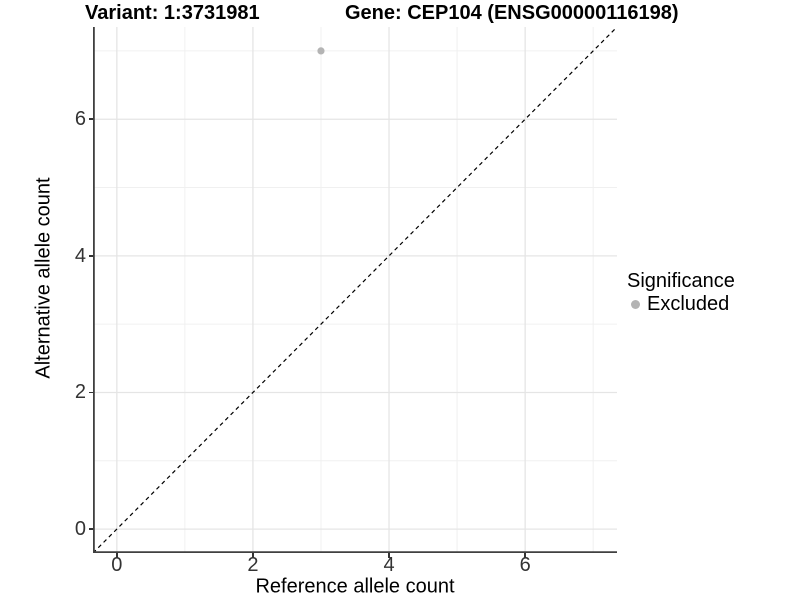 The height and width of the screenshot is (600, 800). I want to click on y-tick-label: 2, so click(80, 392).